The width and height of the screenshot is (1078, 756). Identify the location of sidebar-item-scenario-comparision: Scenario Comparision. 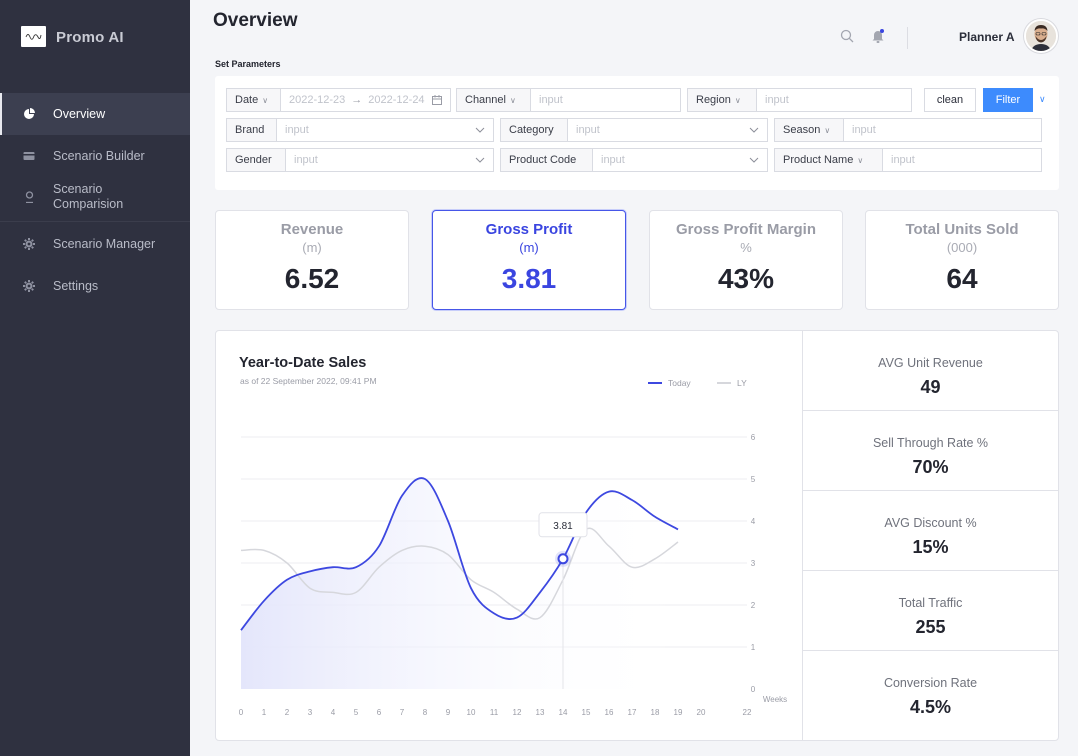
(95, 197).